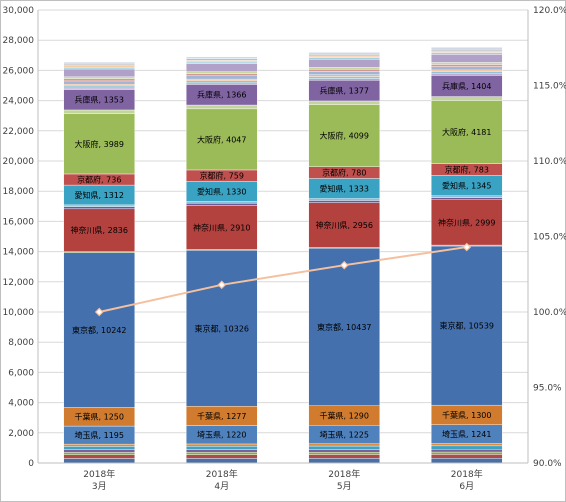 This screenshot has height=502, width=566. What do you see at coordinates (19, 192) in the screenshot?
I see `y-tick-label: 18,000` at bounding box center [19, 192].